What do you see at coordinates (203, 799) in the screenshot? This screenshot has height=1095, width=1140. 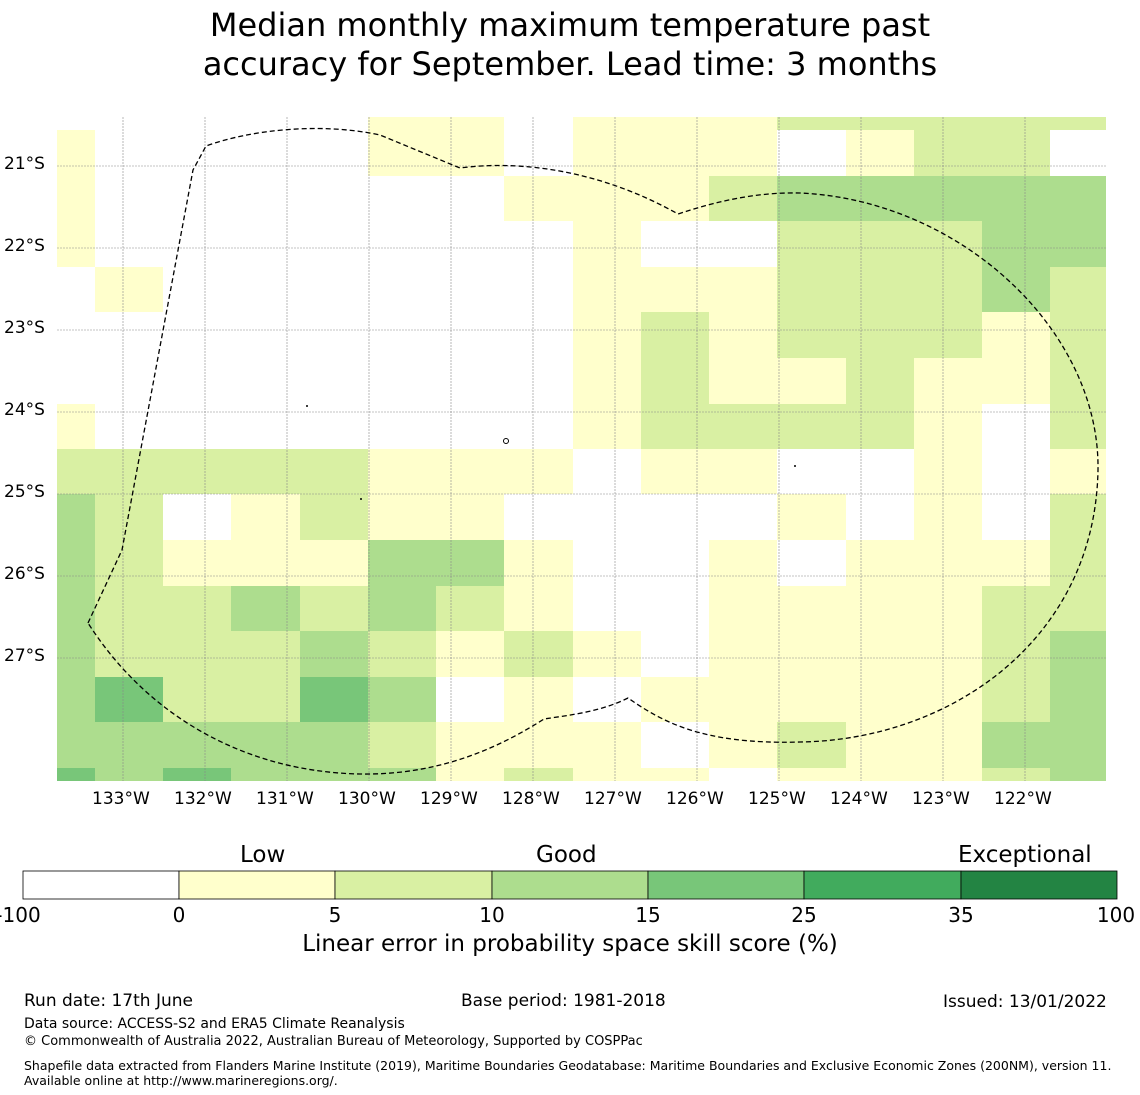 I see `lon-label: 132°W` at bounding box center [203, 799].